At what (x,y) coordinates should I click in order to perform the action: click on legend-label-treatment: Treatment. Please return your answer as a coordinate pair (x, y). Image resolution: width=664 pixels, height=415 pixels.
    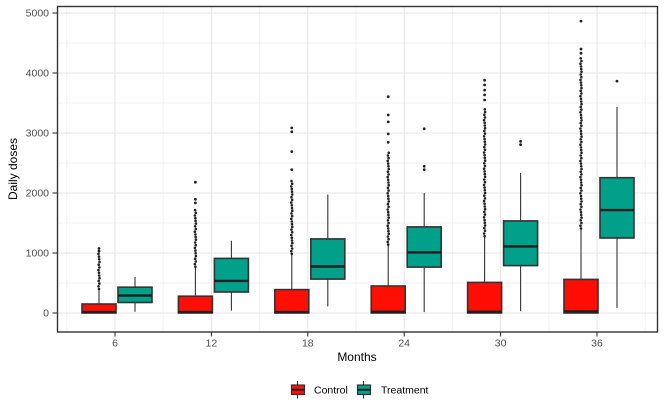
    Looking at the image, I should click on (405, 391).